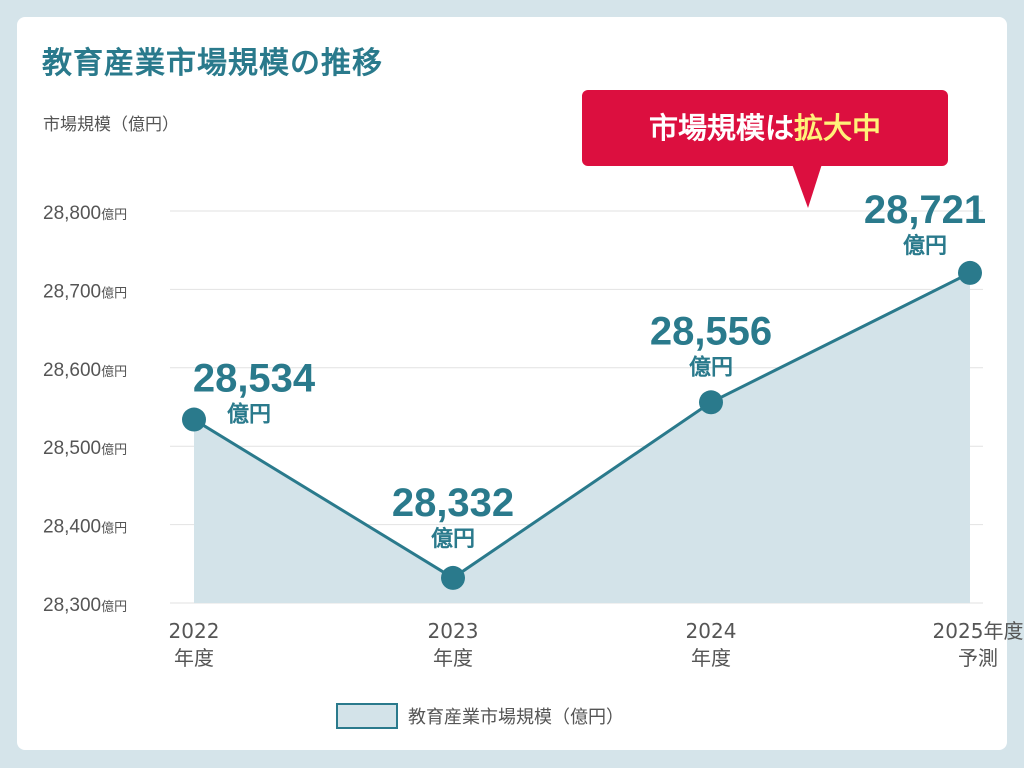 The height and width of the screenshot is (768, 1024). I want to click on callout-bubble: 市場規模は拡大中, so click(765, 128).